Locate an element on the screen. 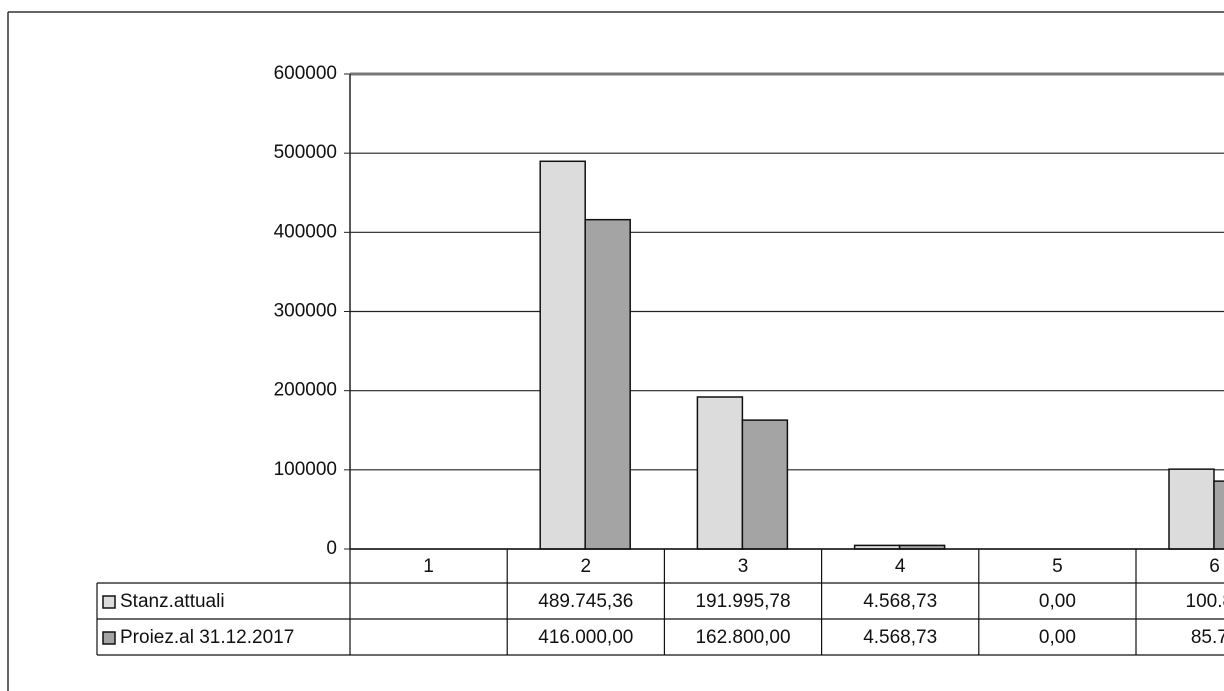  x-tick-label: 3 is located at coordinates (743, 566).